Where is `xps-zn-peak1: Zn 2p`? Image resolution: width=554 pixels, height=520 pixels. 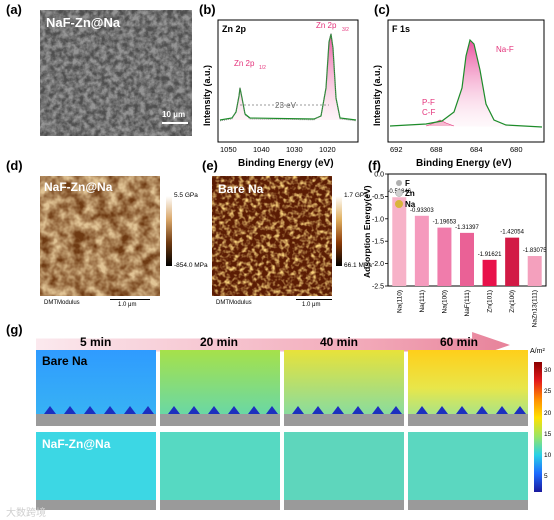 xps-zn-peak1: Zn 2p is located at coordinates (244, 63).